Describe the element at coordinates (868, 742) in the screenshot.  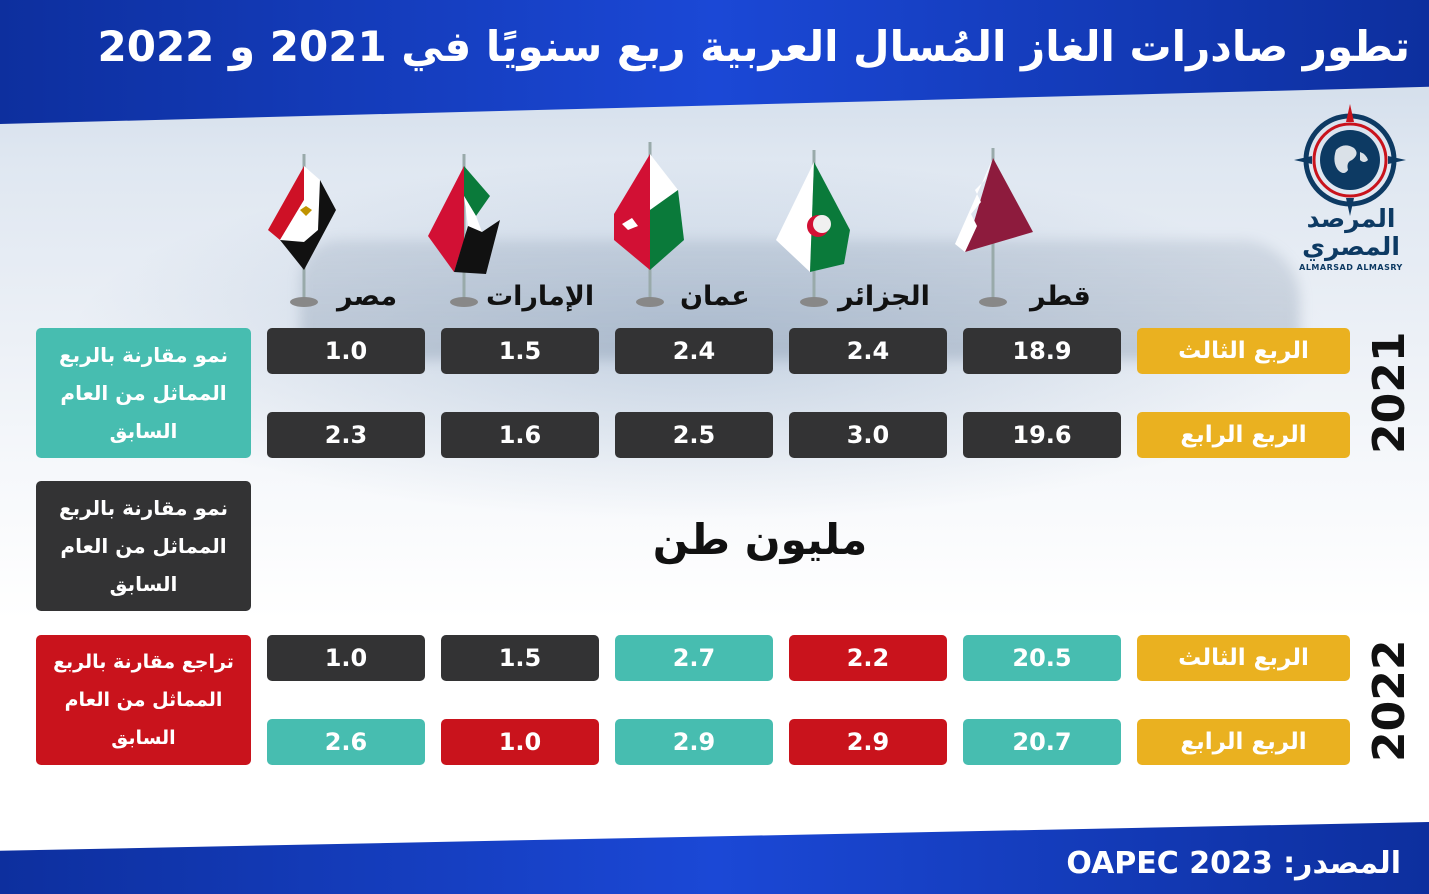
I see `value-cell-2022-q4-algeria: 2.9` at that location.